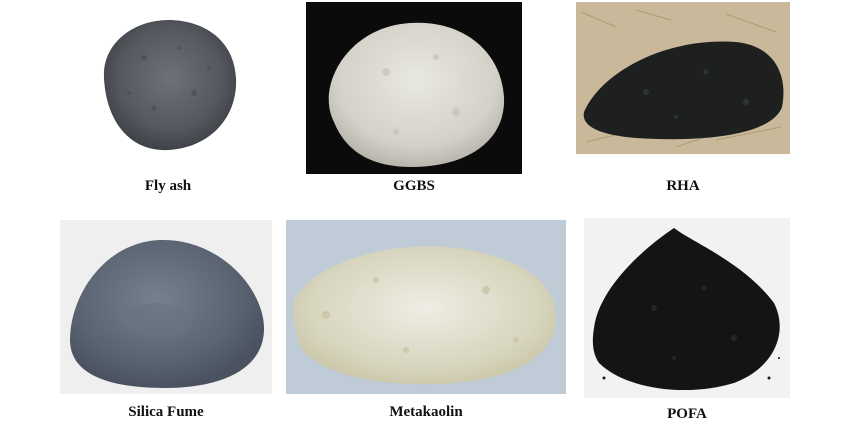 Image resolution: width=850 pixels, height=426 pixels. What do you see at coordinates (166, 307) in the screenshot?
I see `silica-fume-photo` at bounding box center [166, 307].